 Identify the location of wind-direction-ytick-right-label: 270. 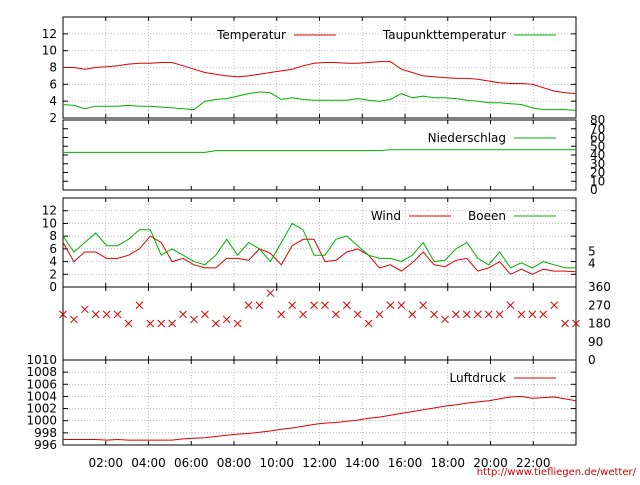
(599, 305).